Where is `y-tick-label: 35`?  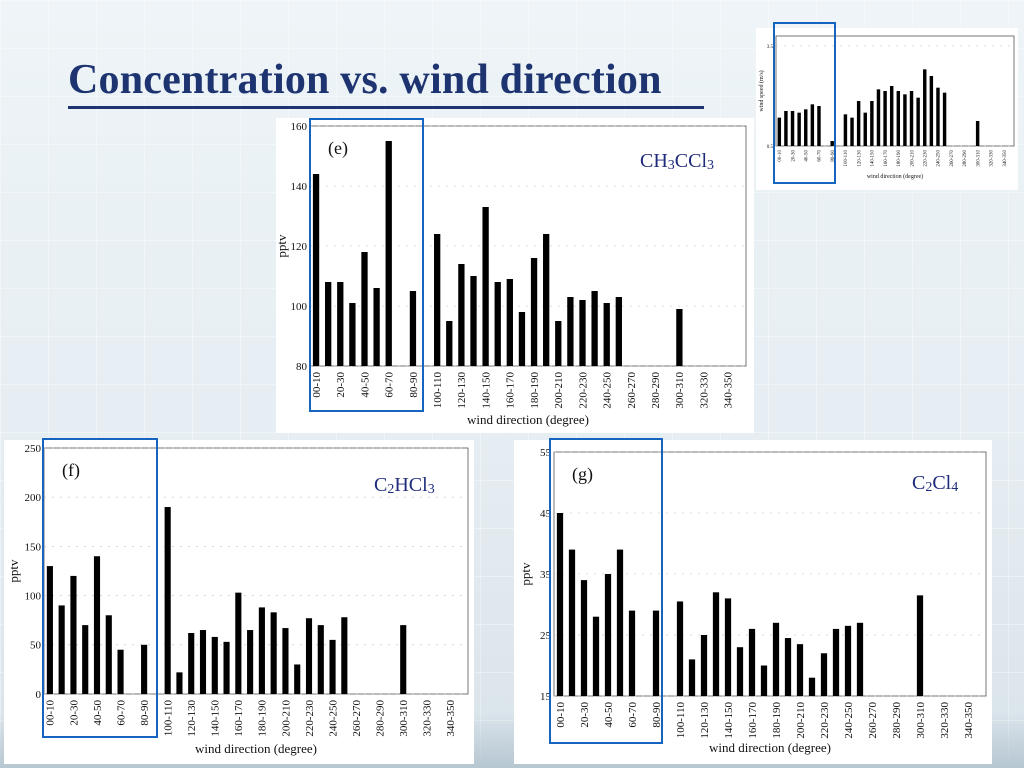
y-tick-label: 35 is located at coordinates (546, 575).